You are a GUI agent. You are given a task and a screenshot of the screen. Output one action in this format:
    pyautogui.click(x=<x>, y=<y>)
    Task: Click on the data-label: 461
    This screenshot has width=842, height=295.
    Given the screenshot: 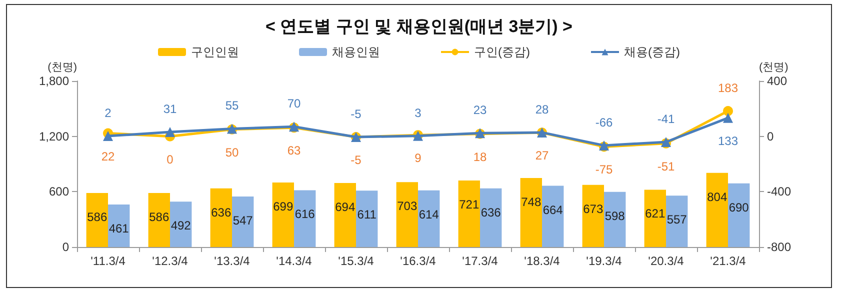 What is the action you would take?
    pyautogui.click(x=119, y=228)
    